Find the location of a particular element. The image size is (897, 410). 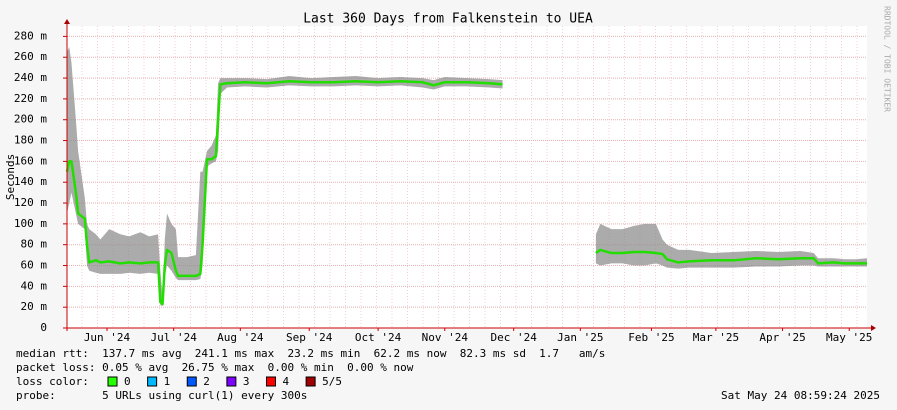

y-tick-label: 280 m is located at coordinates (30, 35).